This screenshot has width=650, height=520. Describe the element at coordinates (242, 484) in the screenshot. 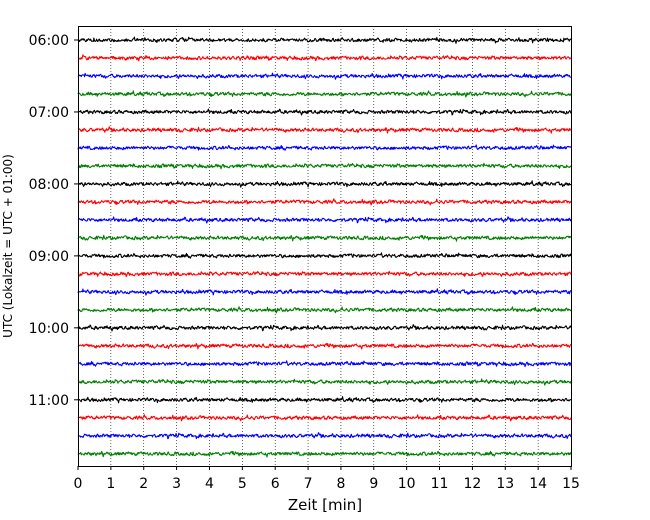

I see `x-tick-label: 5` at that location.